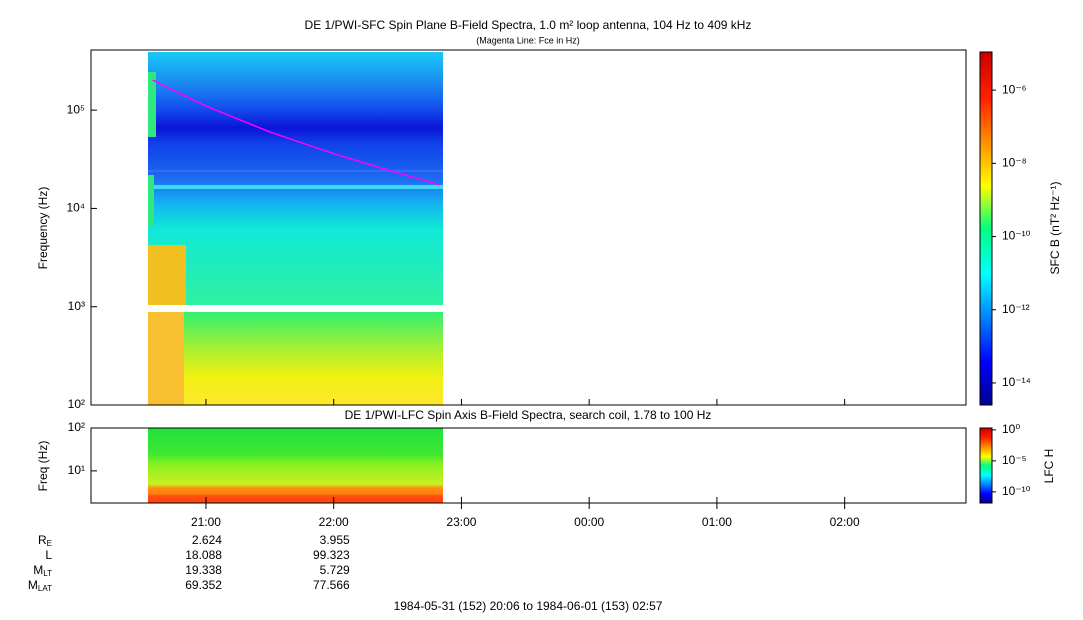  What do you see at coordinates (335, 570) in the screenshot?
I see `ephemeris-value: 5.729` at bounding box center [335, 570].